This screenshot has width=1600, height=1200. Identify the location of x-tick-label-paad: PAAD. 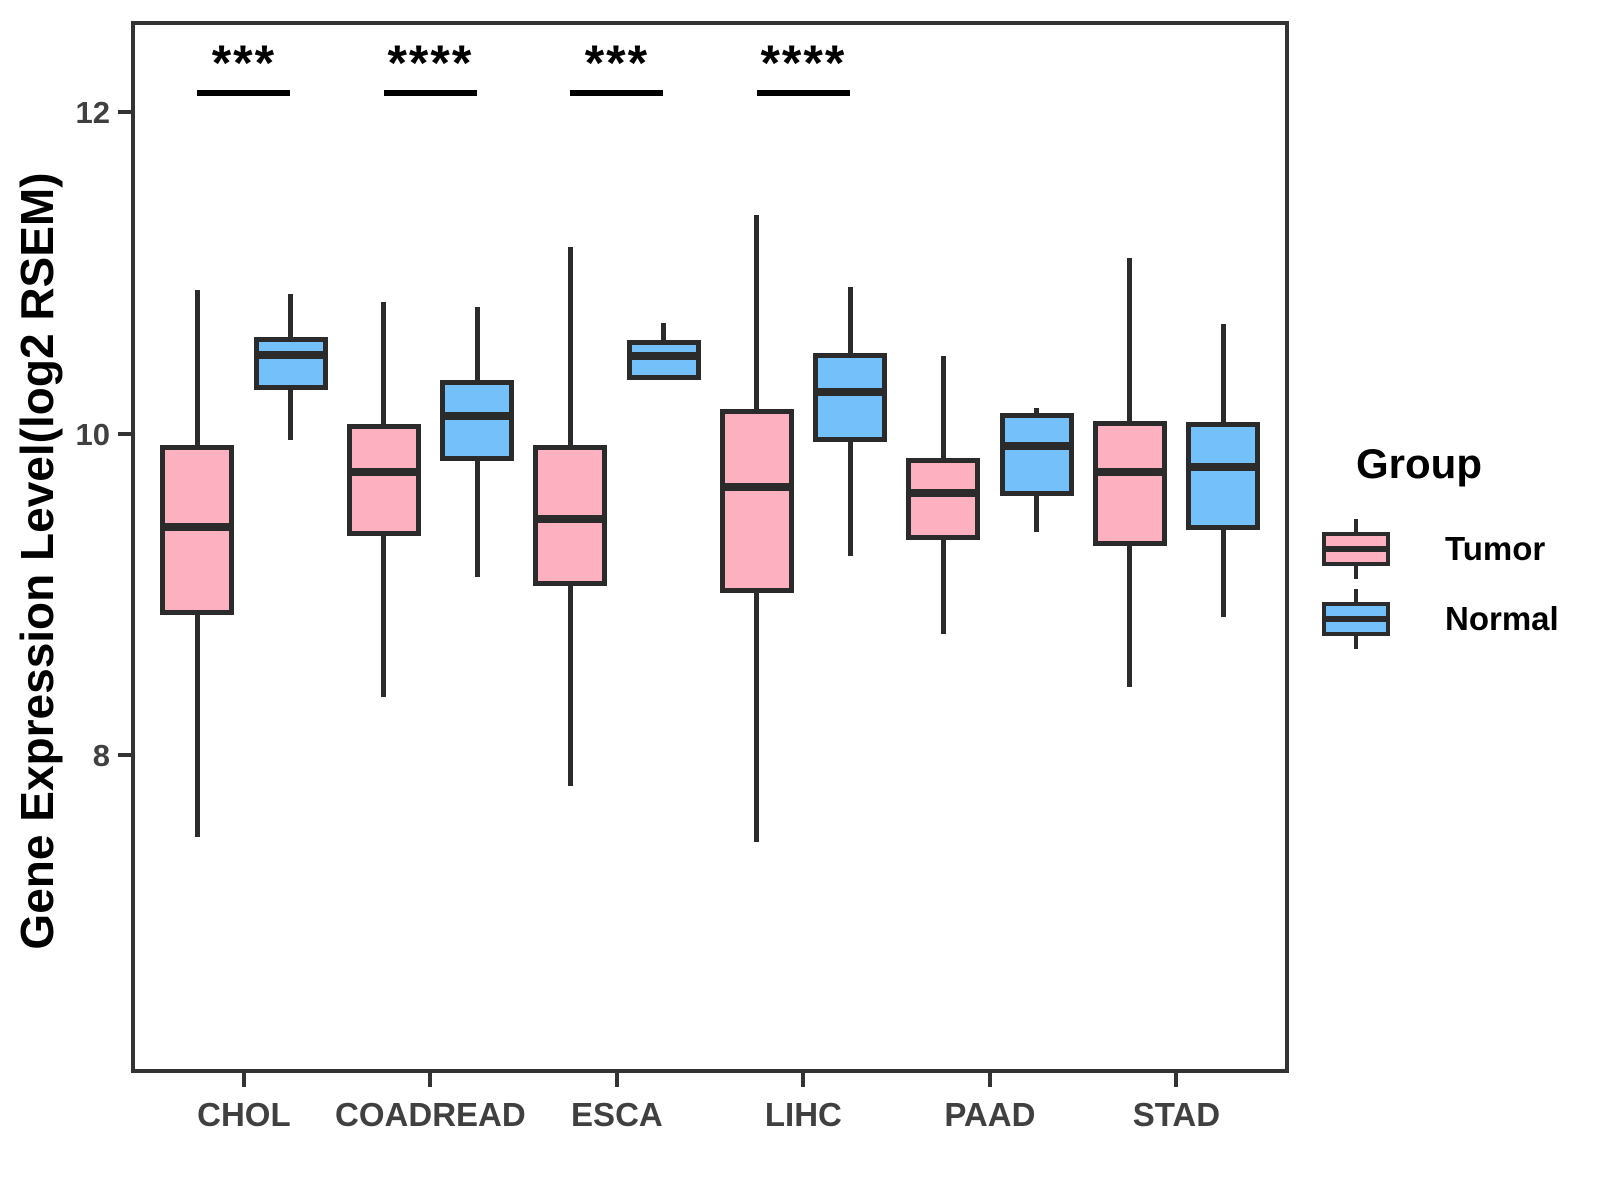
(990, 1114).